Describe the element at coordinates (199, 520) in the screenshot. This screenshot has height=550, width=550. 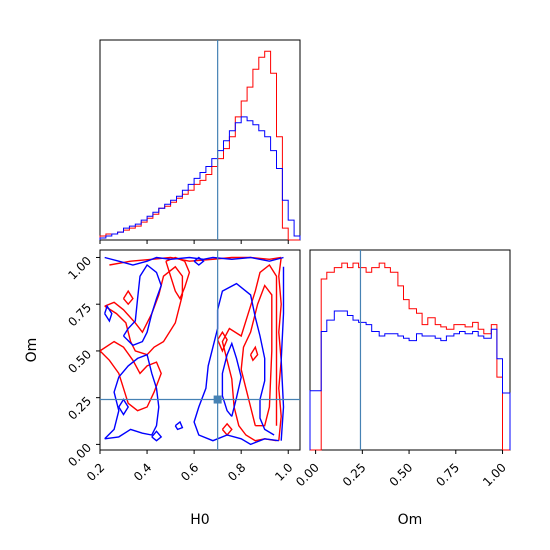
I see `x-axis-label-h0: H0` at that location.